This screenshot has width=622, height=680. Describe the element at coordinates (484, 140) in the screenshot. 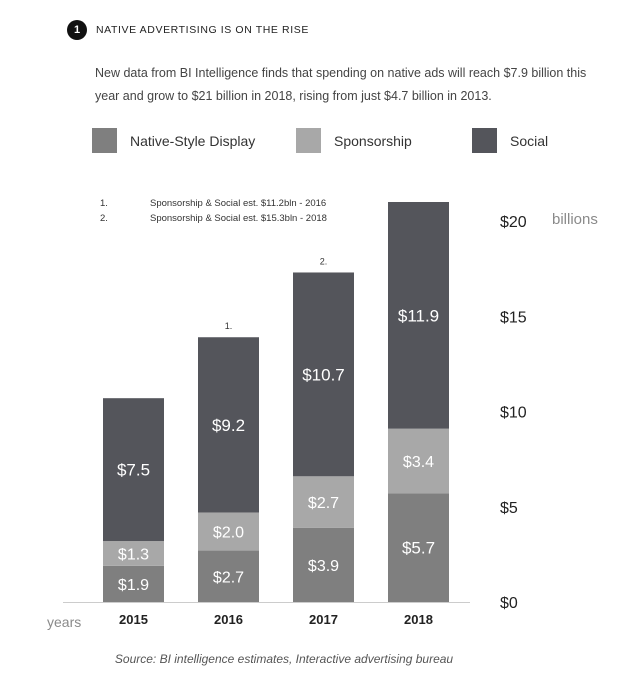

I see `legend-swatch-social` at that location.